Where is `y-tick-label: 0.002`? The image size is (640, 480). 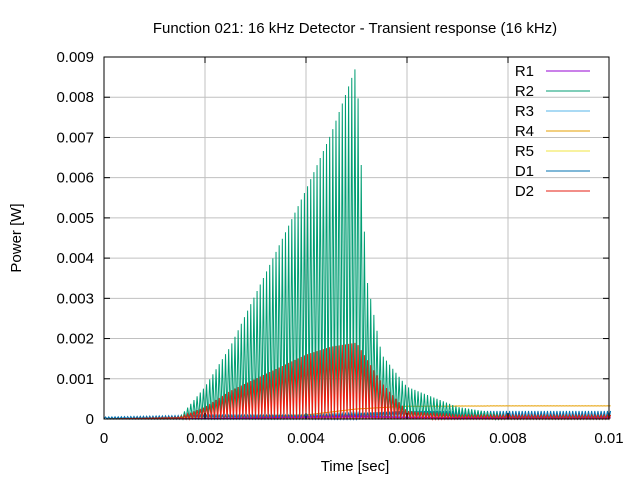
y-tick-label: 0.002 is located at coordinates (75, 339).